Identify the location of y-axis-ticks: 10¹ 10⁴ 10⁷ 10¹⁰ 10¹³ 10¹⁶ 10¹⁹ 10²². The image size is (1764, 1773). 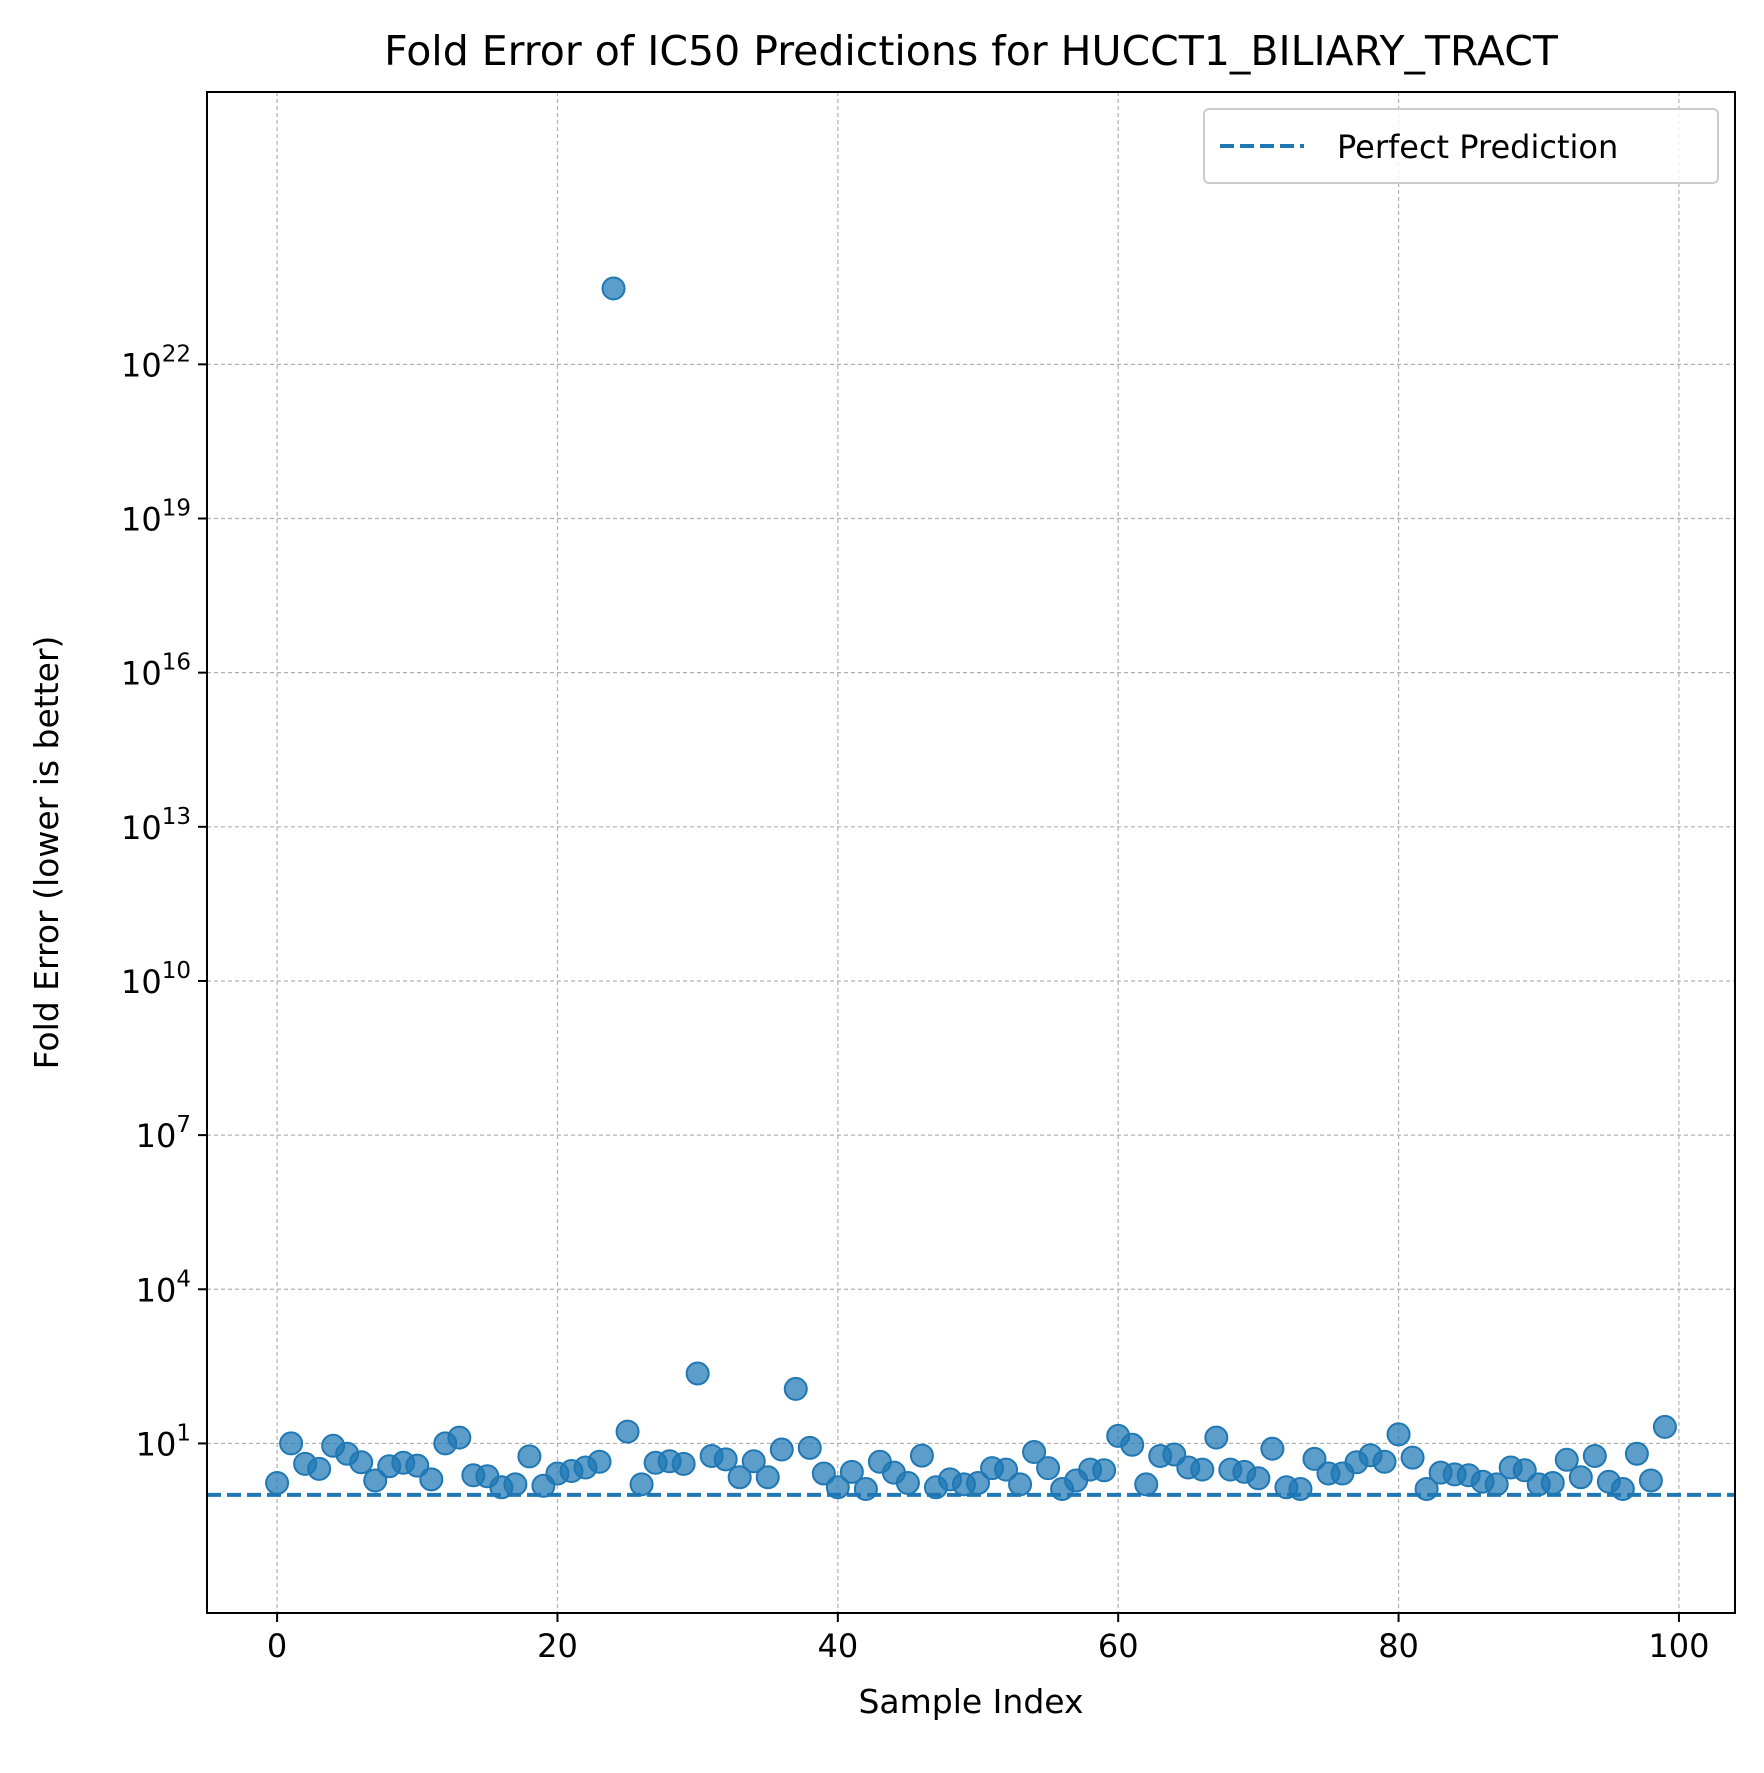
(164, 902).